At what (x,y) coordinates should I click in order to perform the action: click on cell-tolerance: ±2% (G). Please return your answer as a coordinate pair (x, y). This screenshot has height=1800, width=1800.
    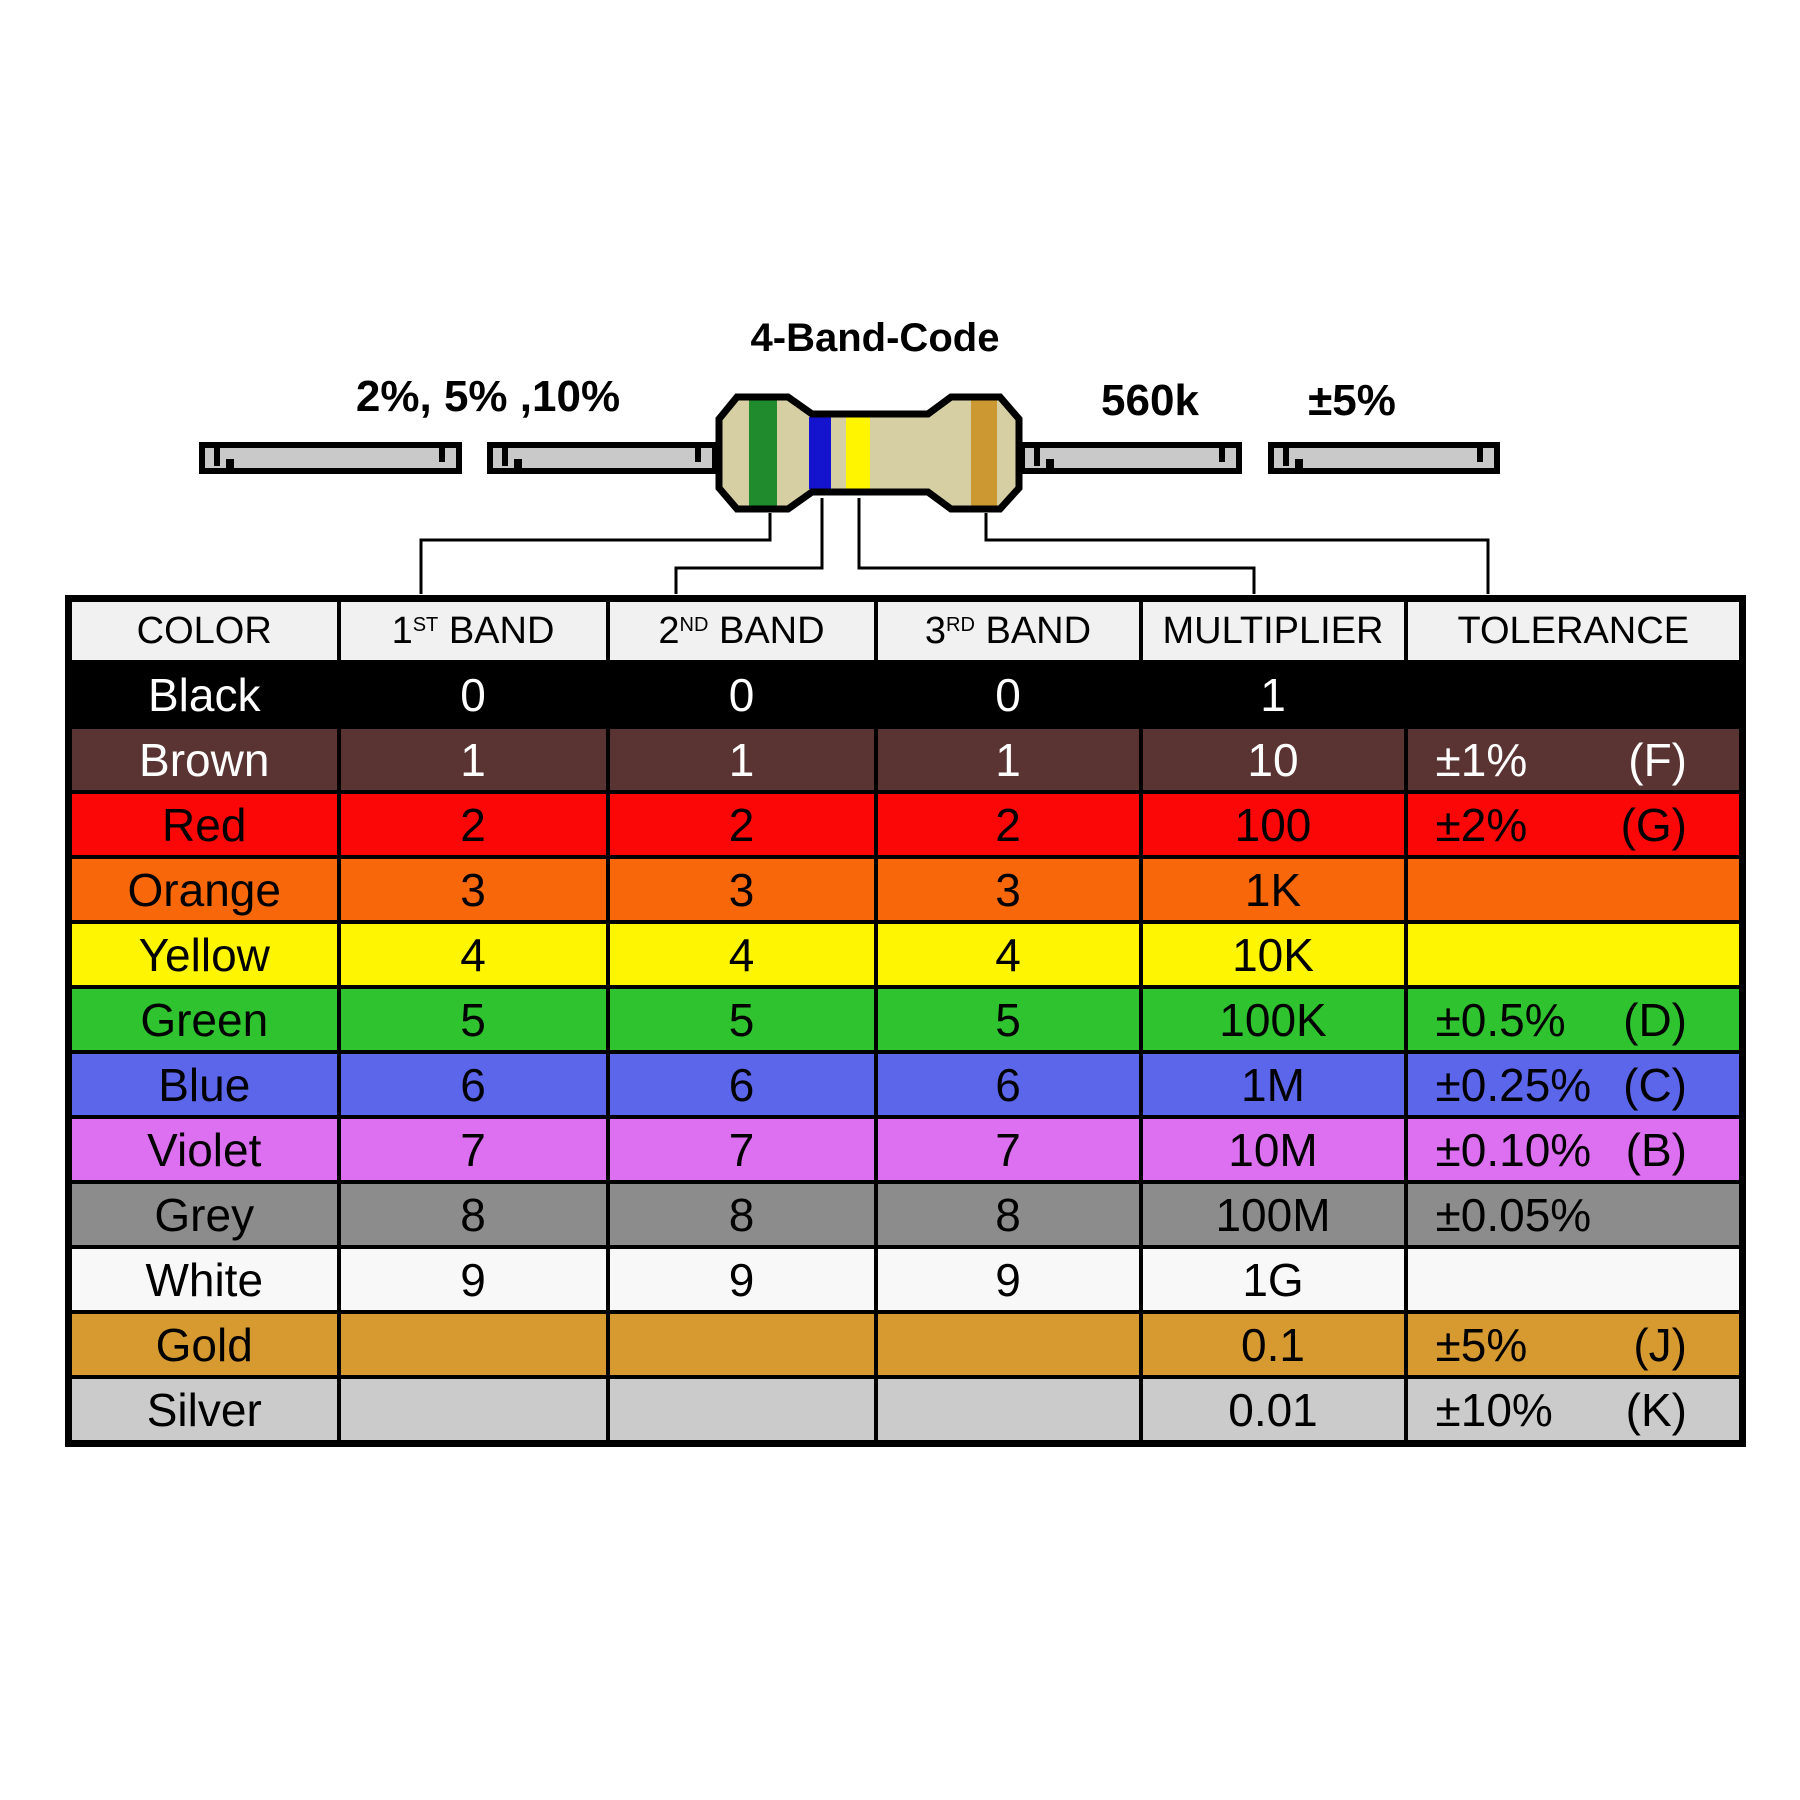
    Looking at the image, I should click on (1574, 824).